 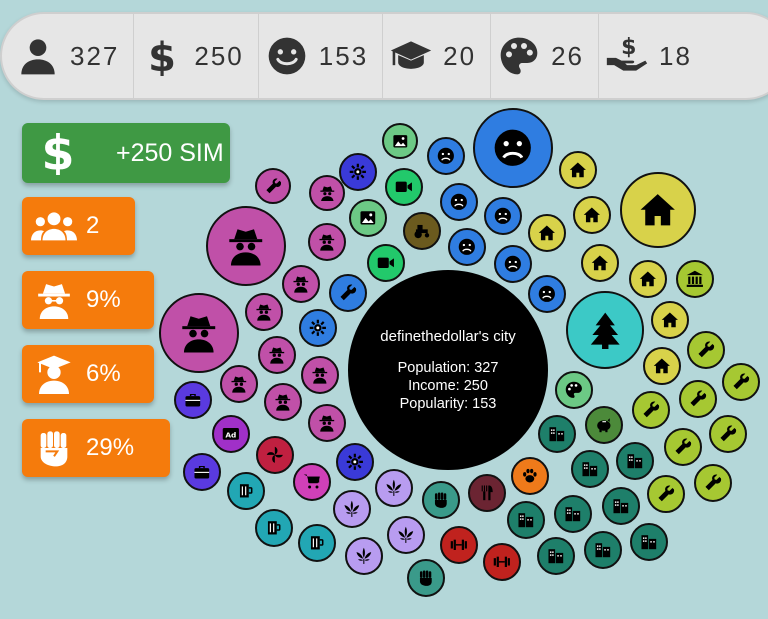 What do you see at coordinates (88, 300) in the screenshot?
I see `crime-button: 9%` at bounding box center [88, 300].